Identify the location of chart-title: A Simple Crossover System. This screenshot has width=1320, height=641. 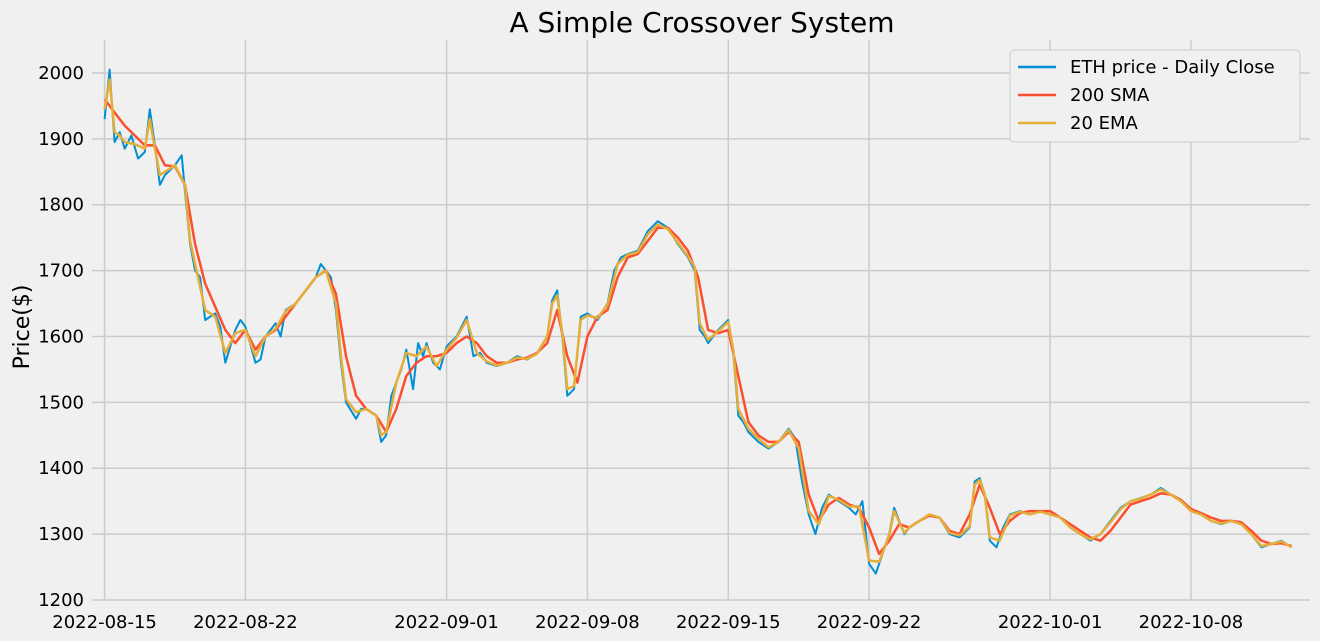
(701, 22).